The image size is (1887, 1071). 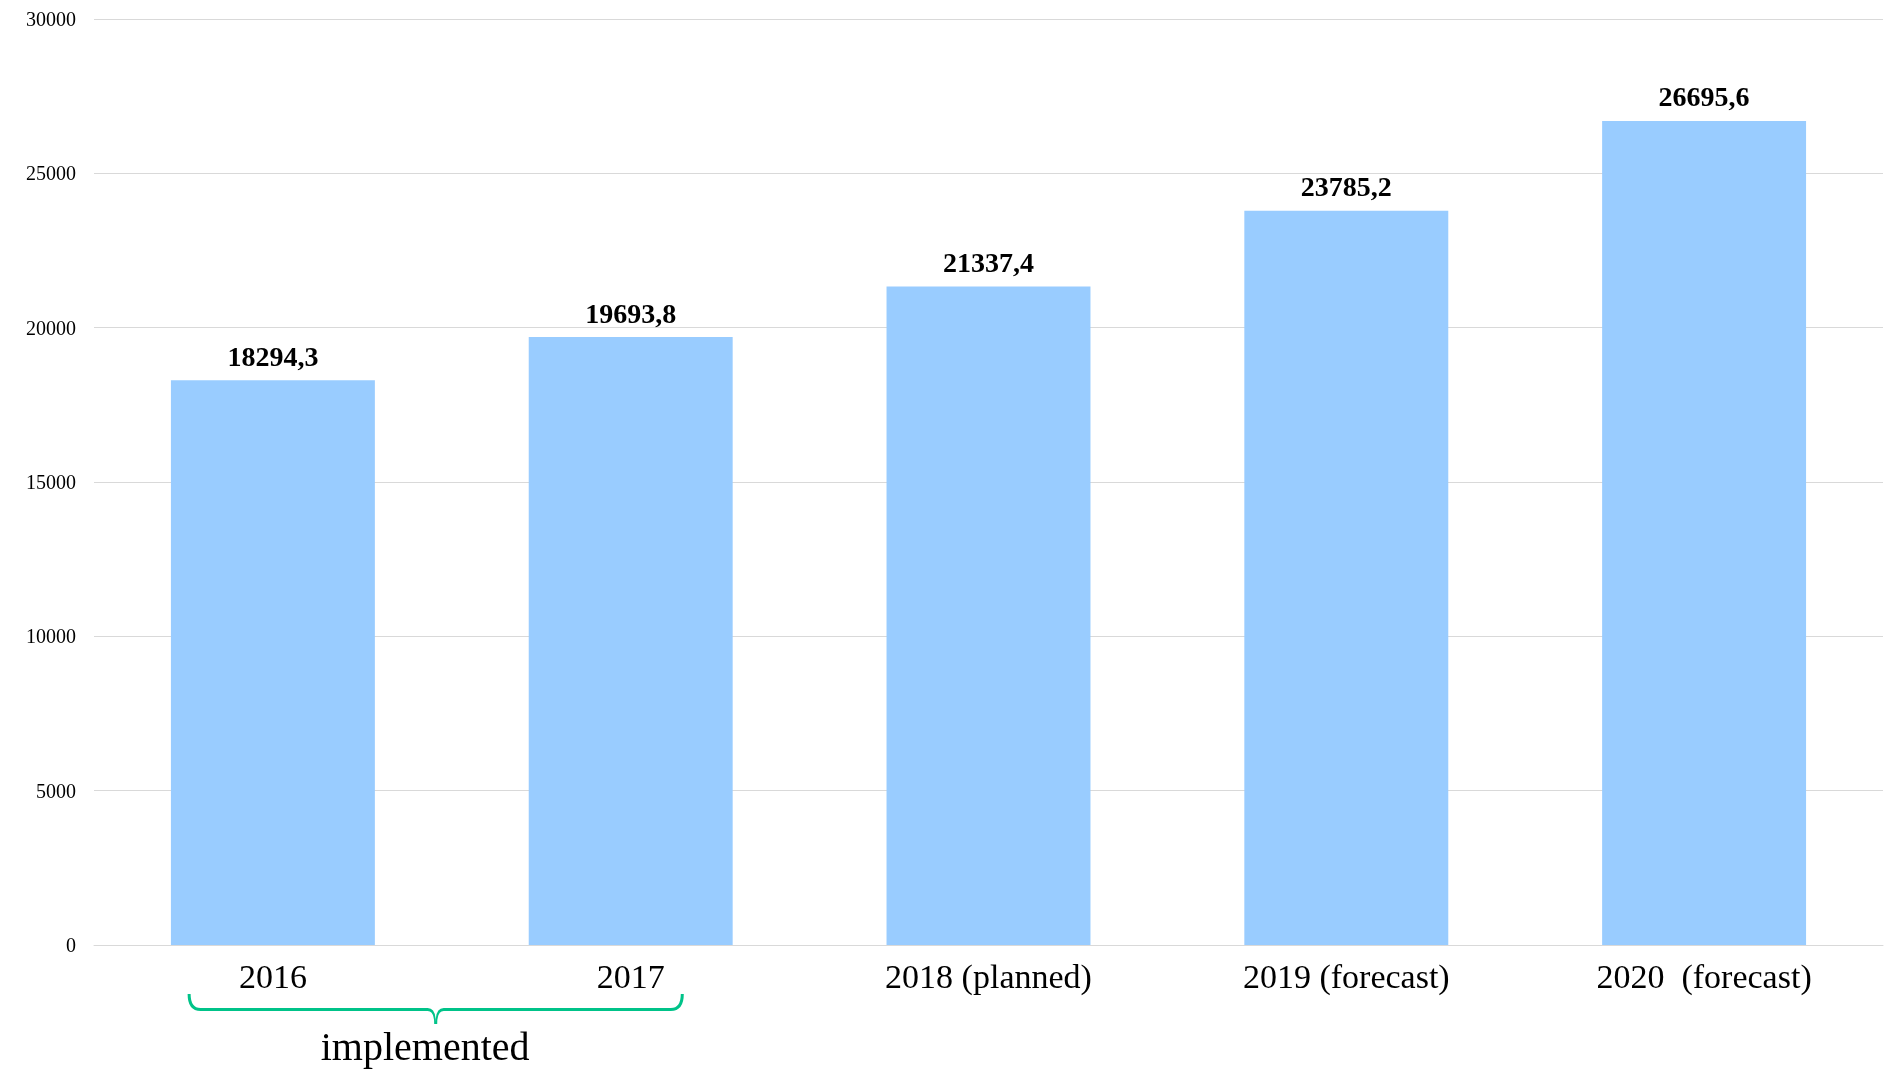 What do you see at coordinates (56, 790) in the screenshot?
I see `y-tick-label: 5000` at bounding box center [56, 790].